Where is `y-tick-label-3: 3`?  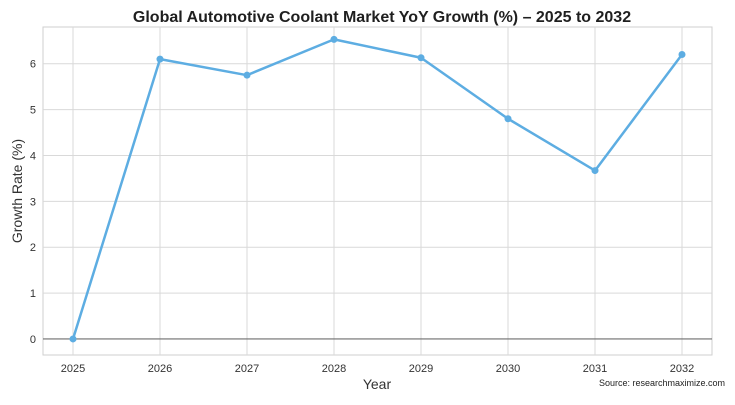
y-tick-label-3: 3 is located at coordinates (33, 202).